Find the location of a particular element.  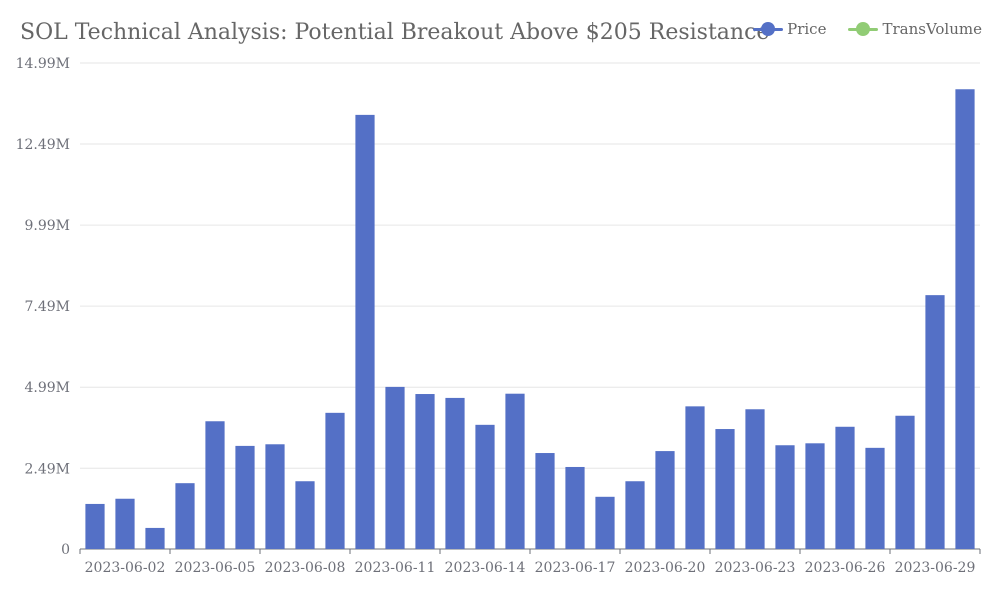

x-tick-label: 2023-06-17 is located at coordinates (575, 568).